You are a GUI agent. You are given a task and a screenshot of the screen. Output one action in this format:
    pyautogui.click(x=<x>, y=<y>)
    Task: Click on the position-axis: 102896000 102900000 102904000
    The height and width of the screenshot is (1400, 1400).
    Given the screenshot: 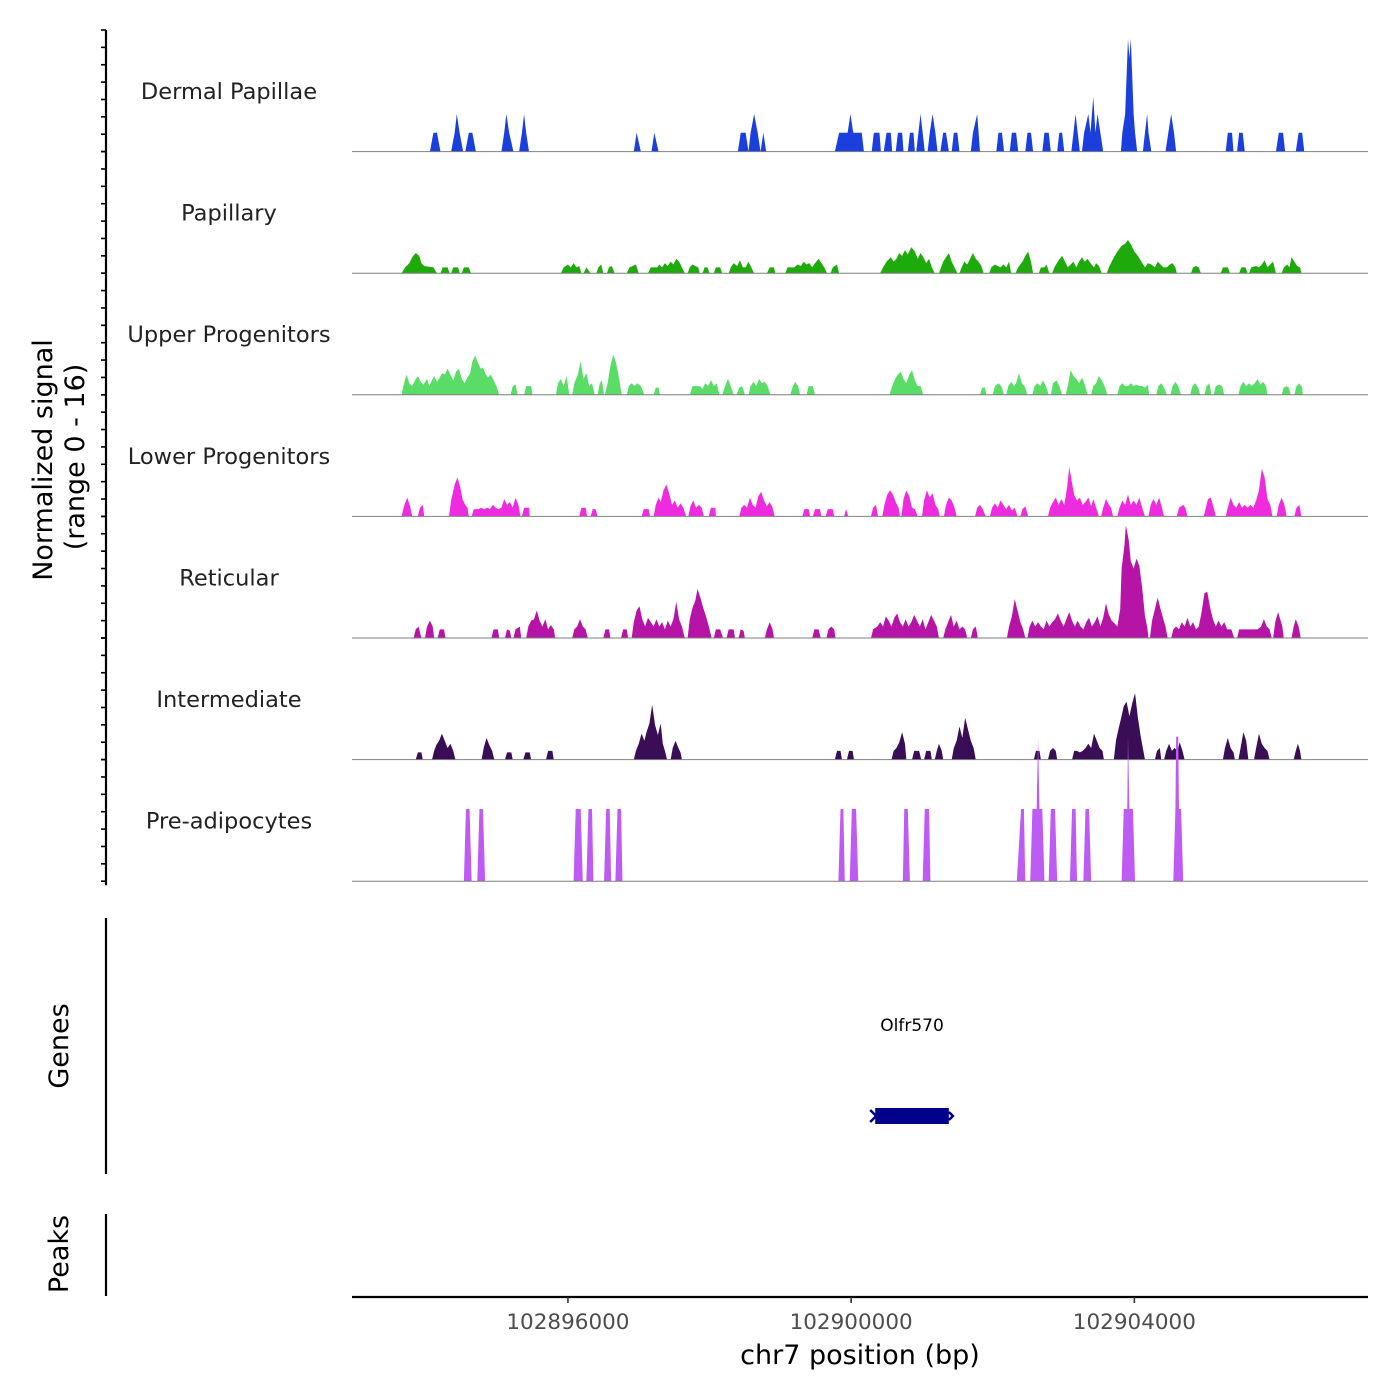 What is the action you would take?
    pyautogui.click(x=860, y=1315)
    